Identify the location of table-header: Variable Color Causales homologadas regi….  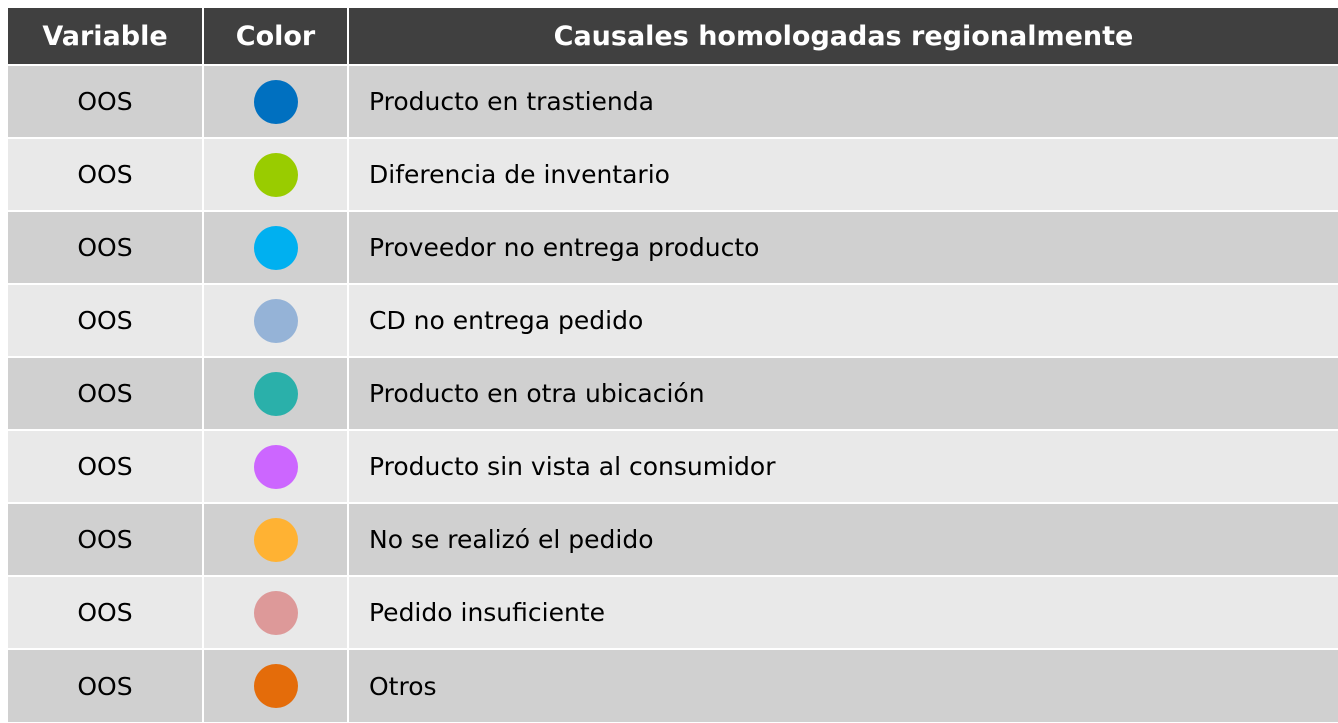
(673, 36).